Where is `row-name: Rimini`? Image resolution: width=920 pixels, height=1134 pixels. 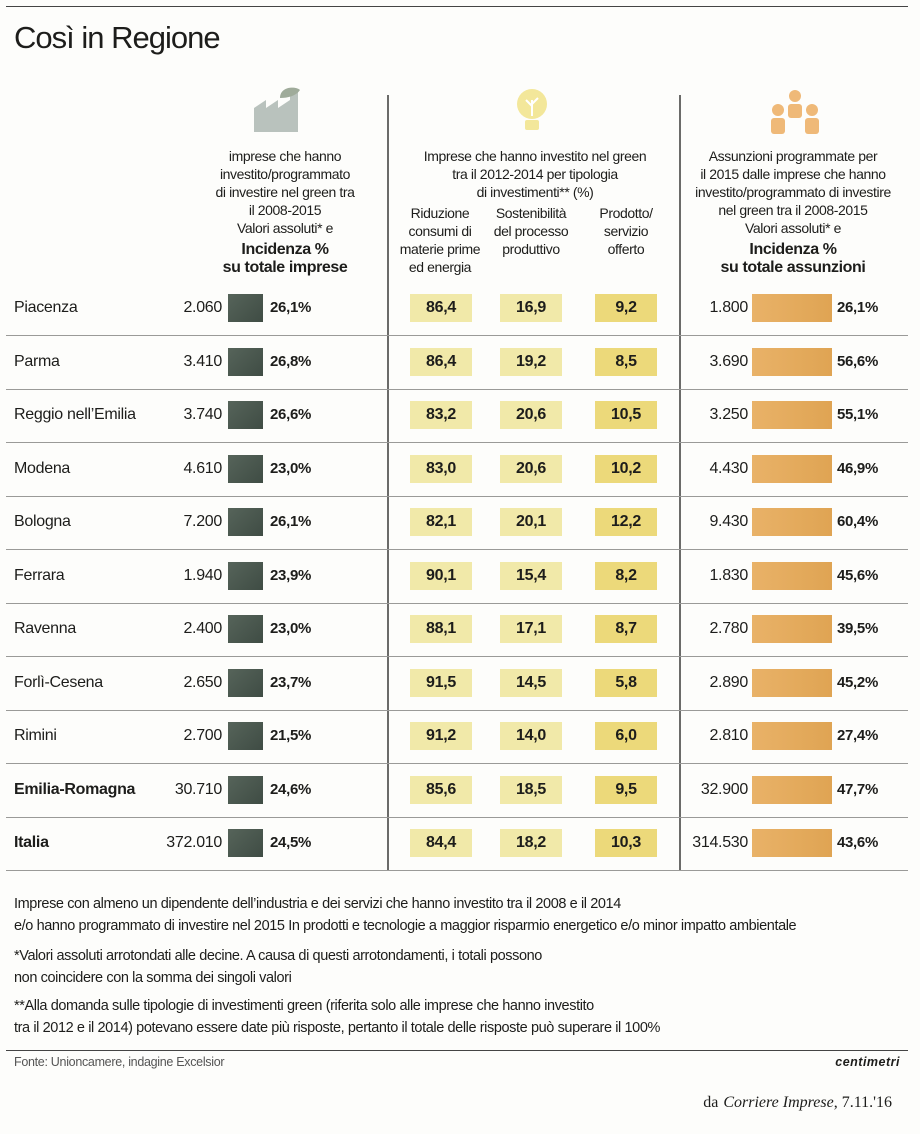
row-name: Rimini is located at coordinates (35, 735).